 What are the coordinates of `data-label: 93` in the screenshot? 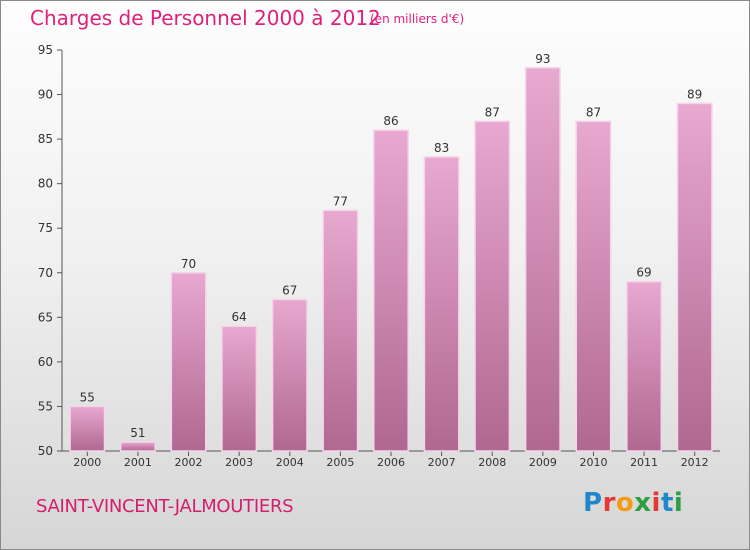 It's located at (542, 59).